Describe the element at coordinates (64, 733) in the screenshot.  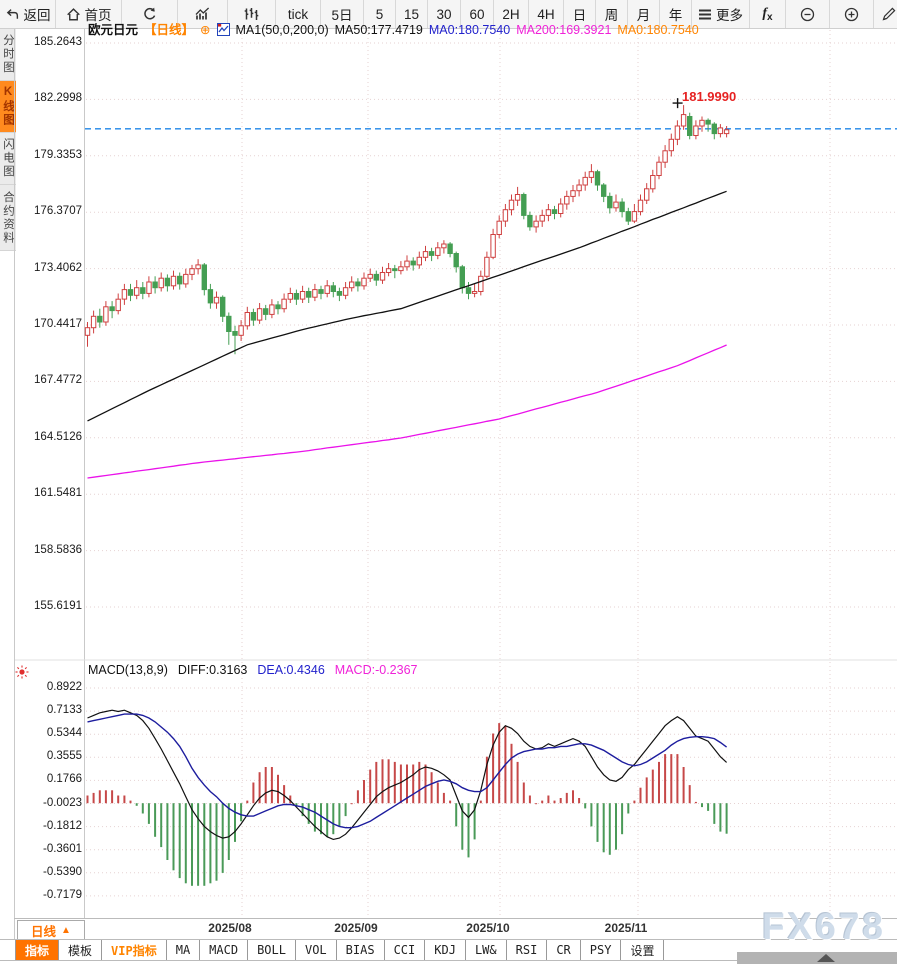
I see `macd-axis-label: 0.5344` at that location.